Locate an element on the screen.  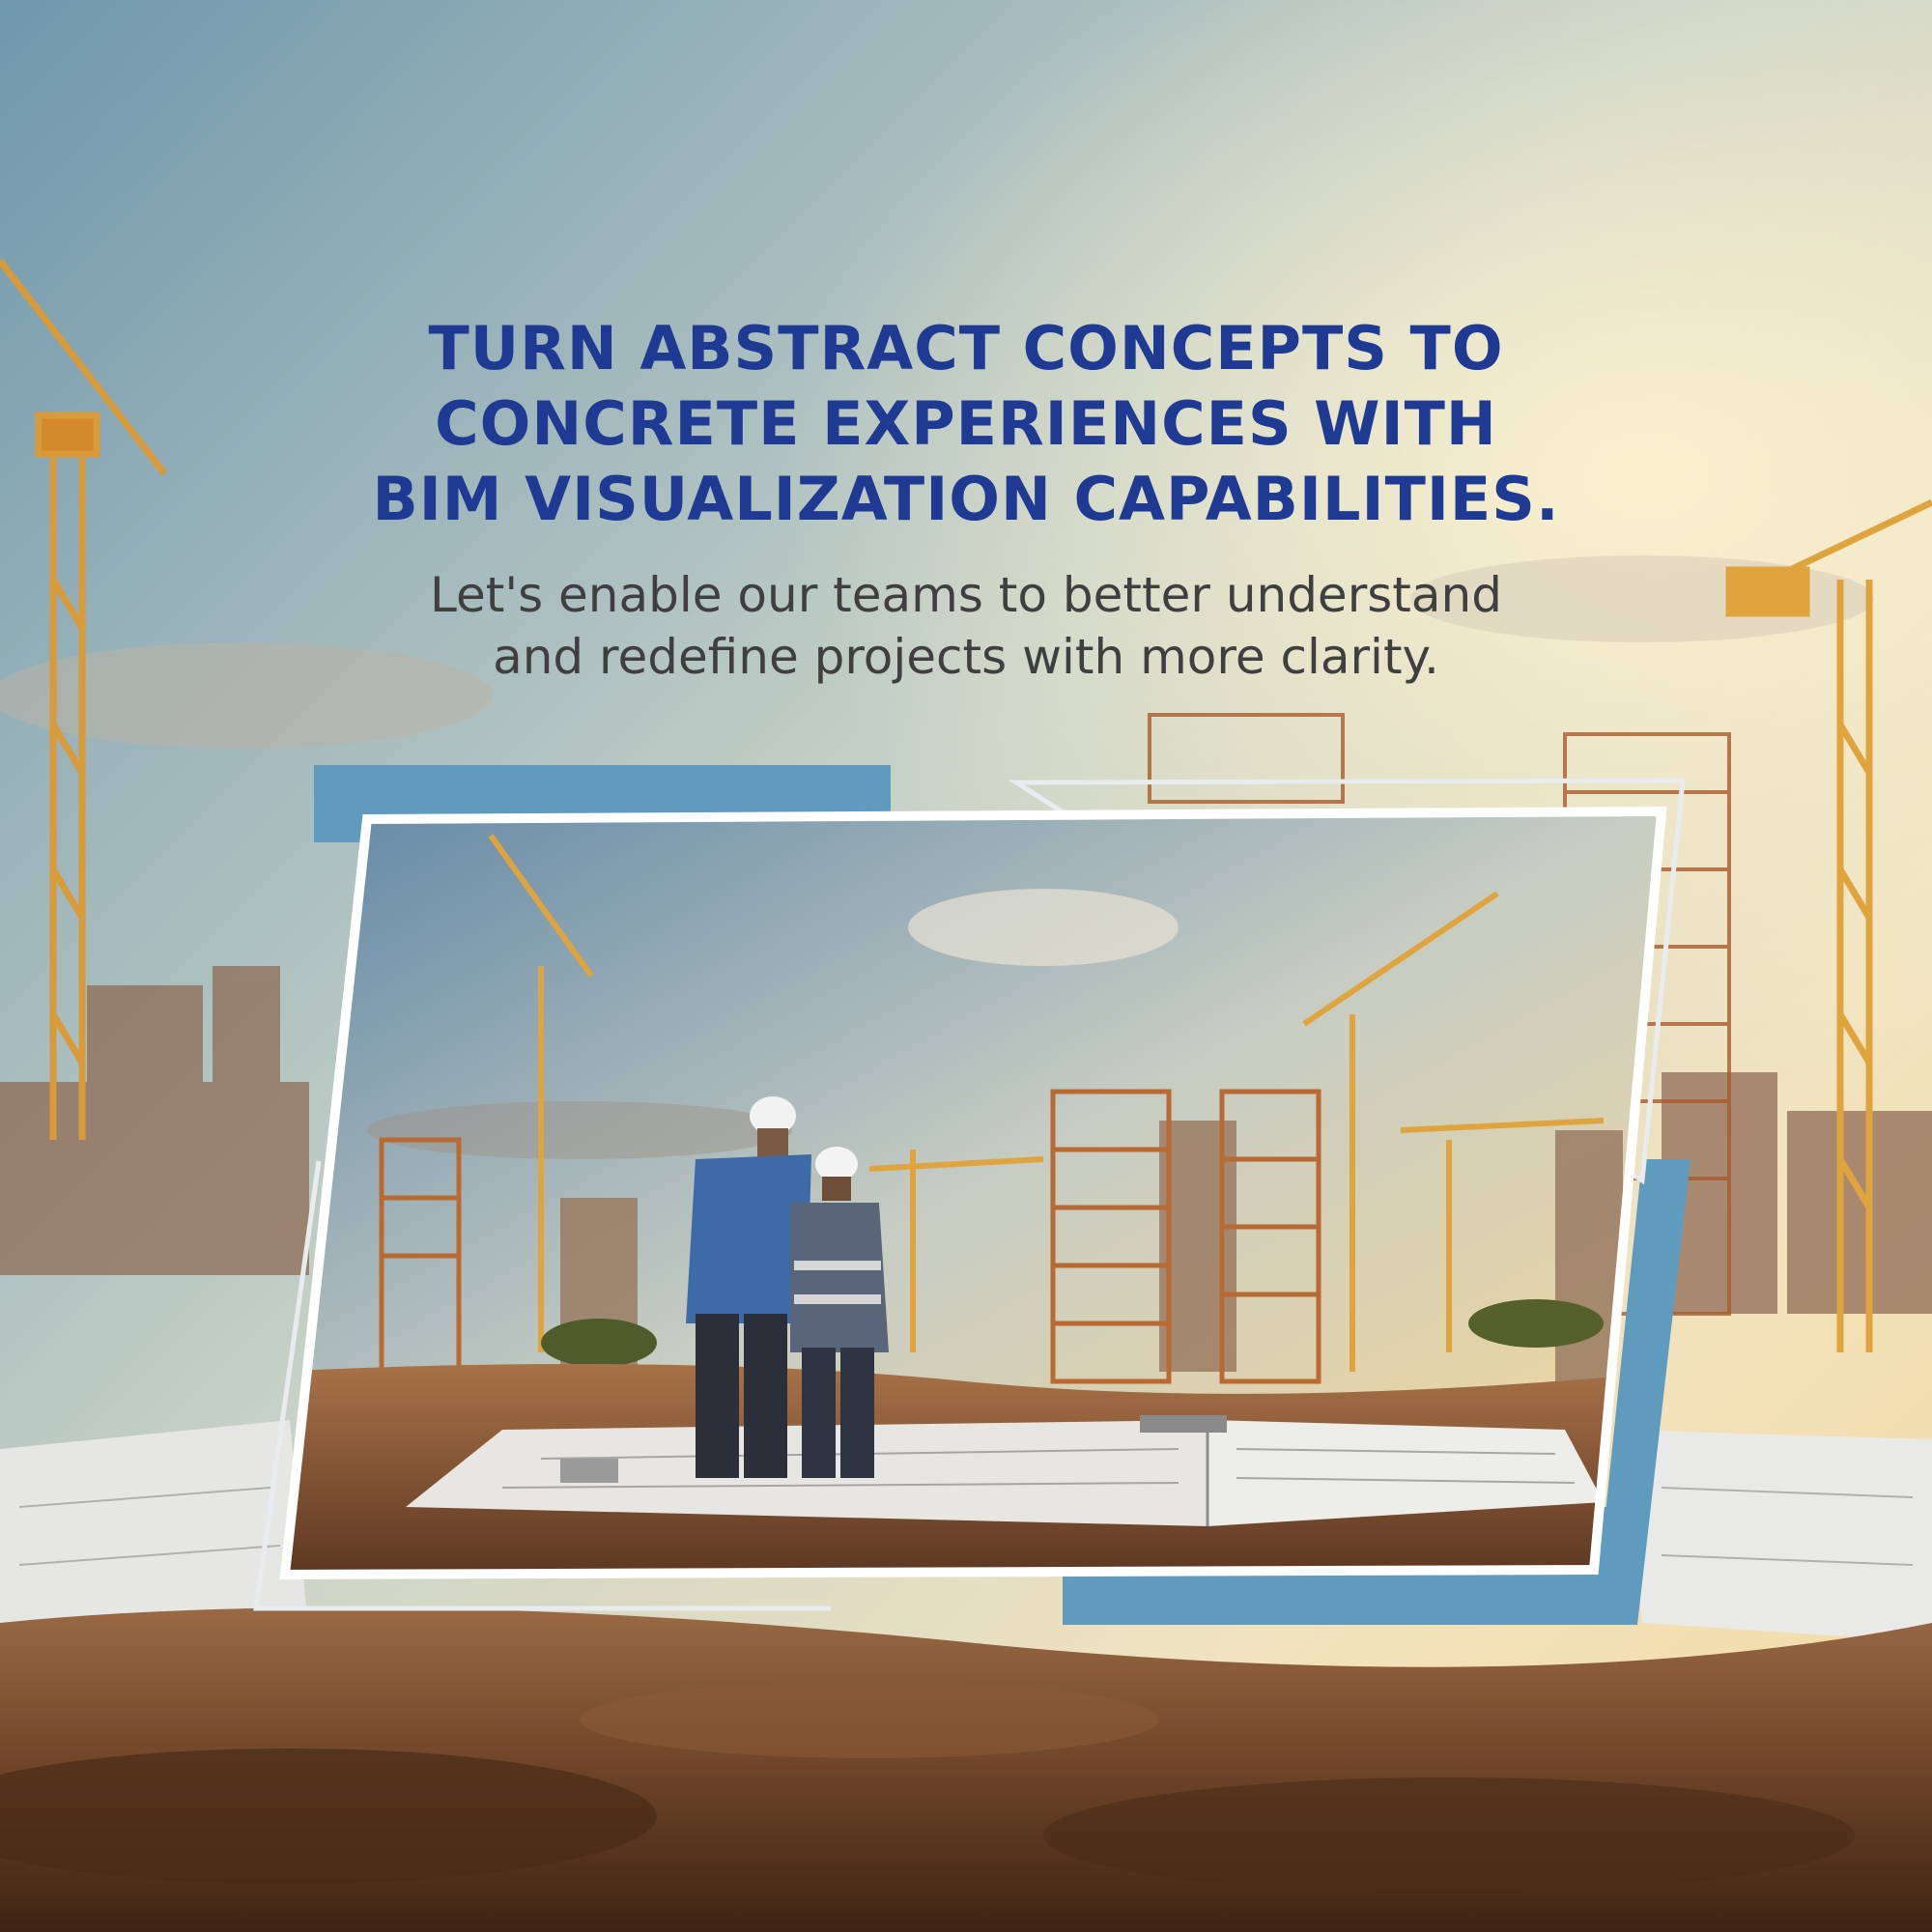
engineer-figure-icon is located at coordinates (787, 1287).